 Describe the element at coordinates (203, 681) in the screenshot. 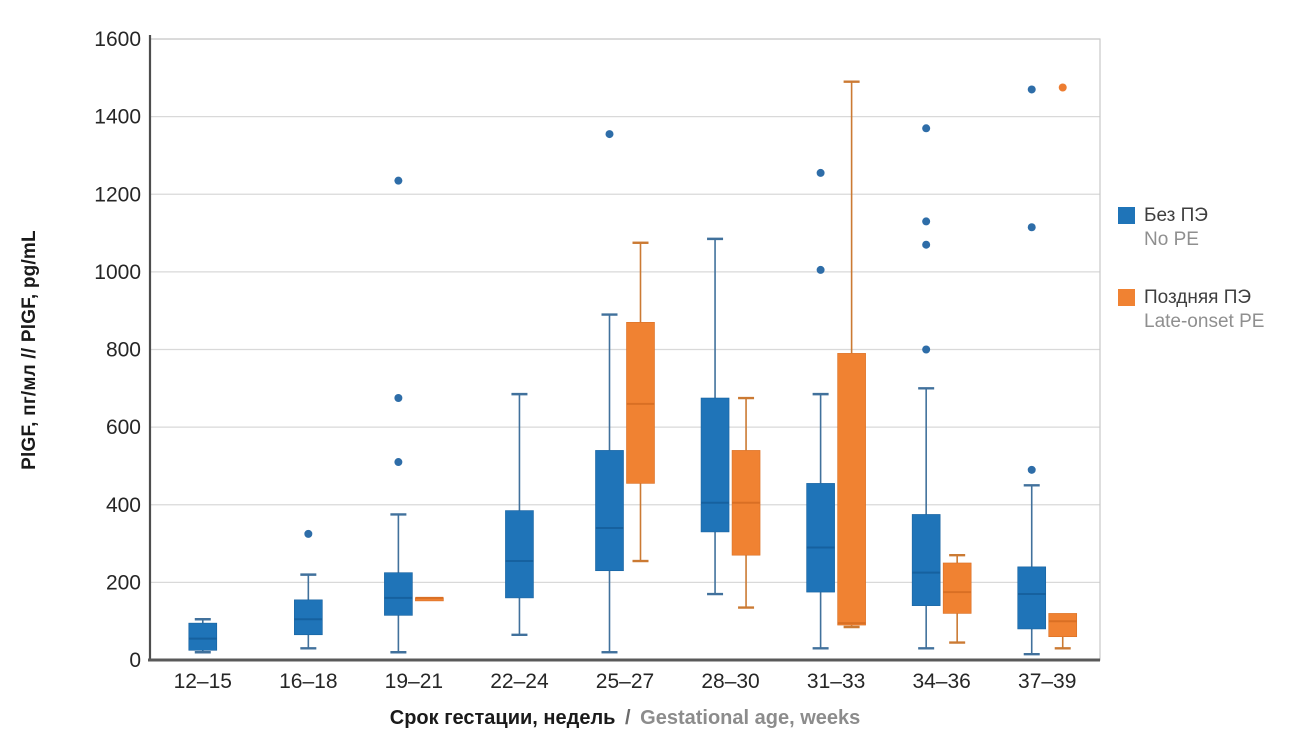

I see `x-tick-label: 12–15` at that location.